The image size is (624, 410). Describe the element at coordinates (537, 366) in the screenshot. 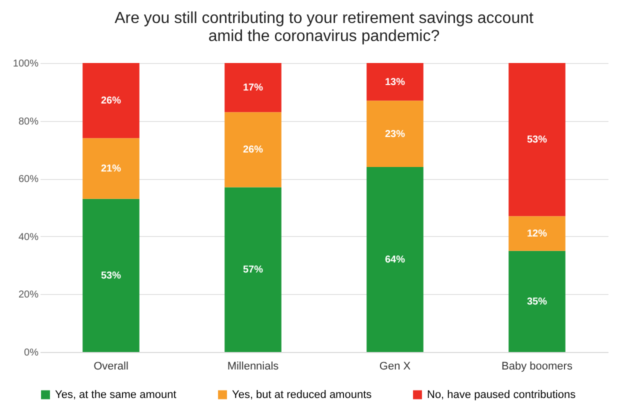

I see `x-tick-label: Baby boomers` at that location.